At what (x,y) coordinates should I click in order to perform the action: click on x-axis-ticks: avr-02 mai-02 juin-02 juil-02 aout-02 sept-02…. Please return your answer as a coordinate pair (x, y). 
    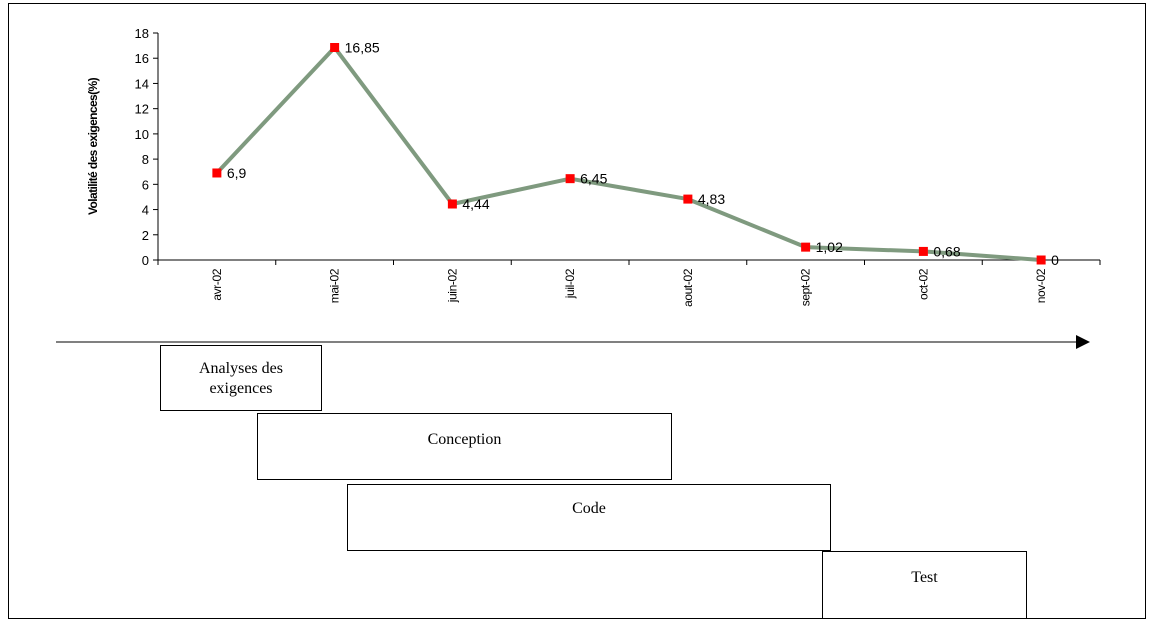
    Looking at the image, I should click on (629, 283).